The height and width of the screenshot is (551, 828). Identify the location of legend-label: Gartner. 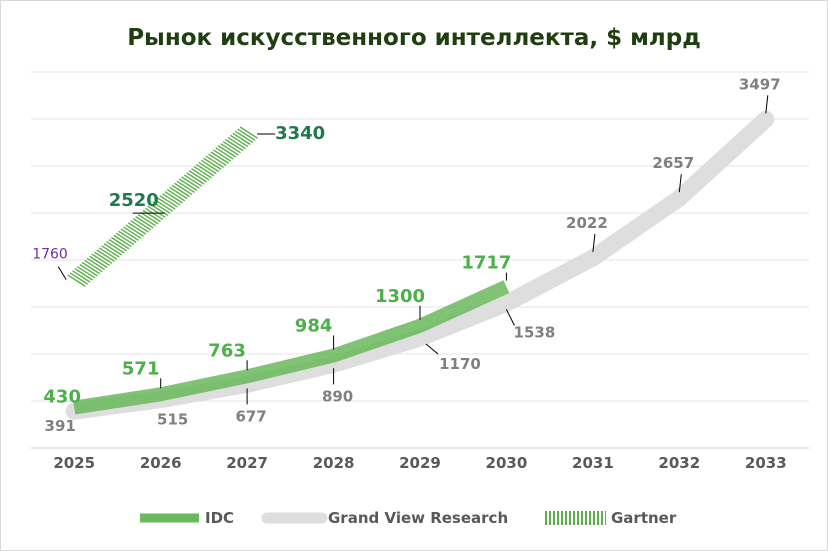
(644, 518).